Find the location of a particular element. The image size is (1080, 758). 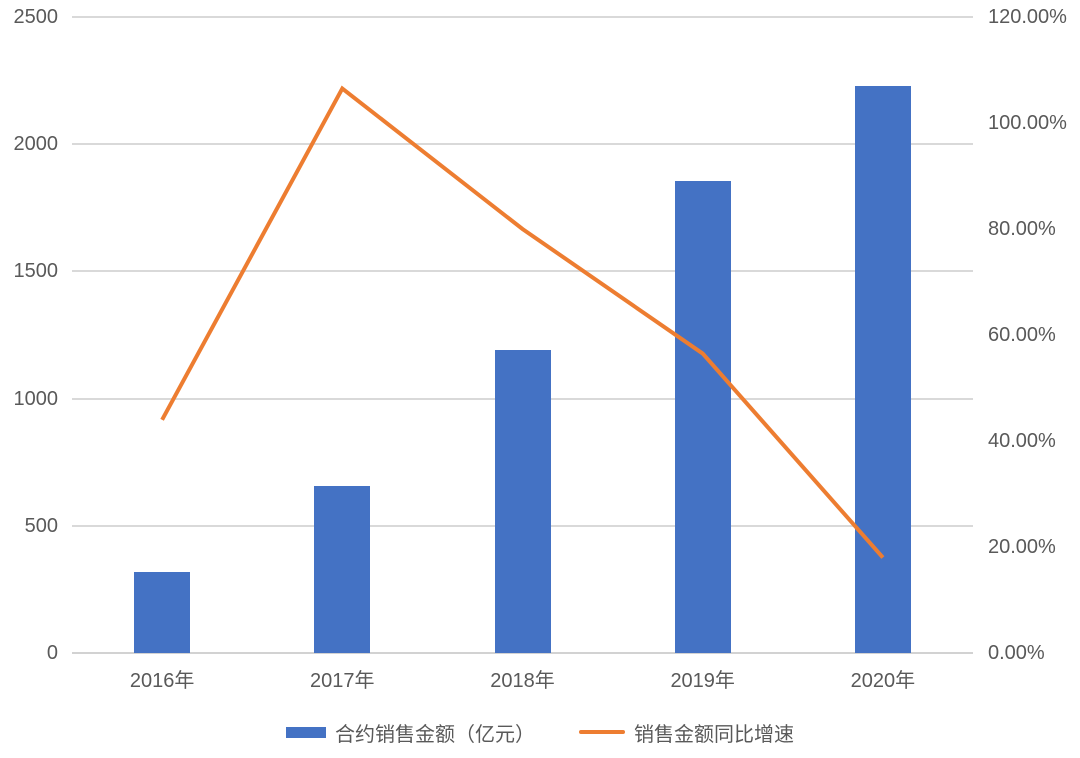

right-axis-tick-0: 0.00% is located at coordinates (1016, 653).